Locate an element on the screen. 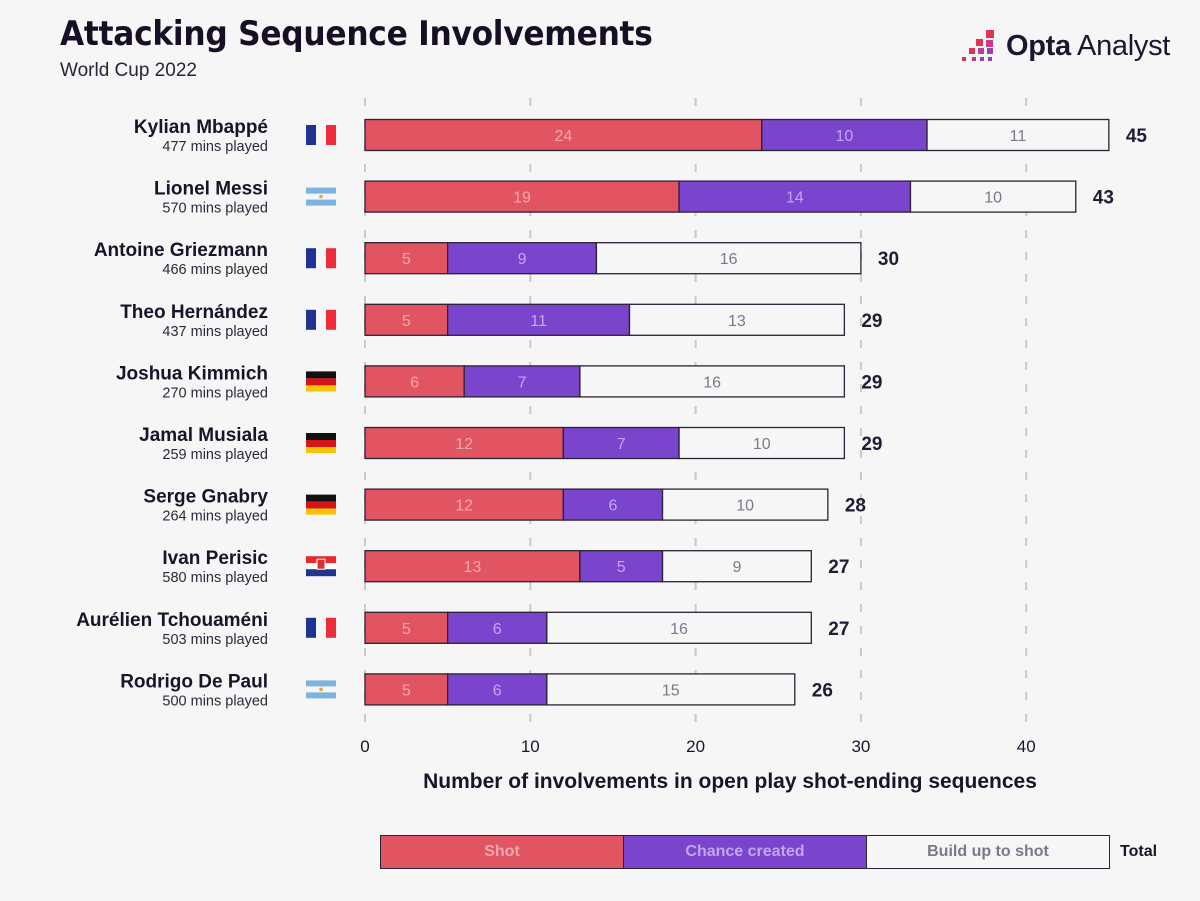 The width and height of the screenshot is (1200, 901). player-name: Lionel Messi is located at coordinates (211, 189).